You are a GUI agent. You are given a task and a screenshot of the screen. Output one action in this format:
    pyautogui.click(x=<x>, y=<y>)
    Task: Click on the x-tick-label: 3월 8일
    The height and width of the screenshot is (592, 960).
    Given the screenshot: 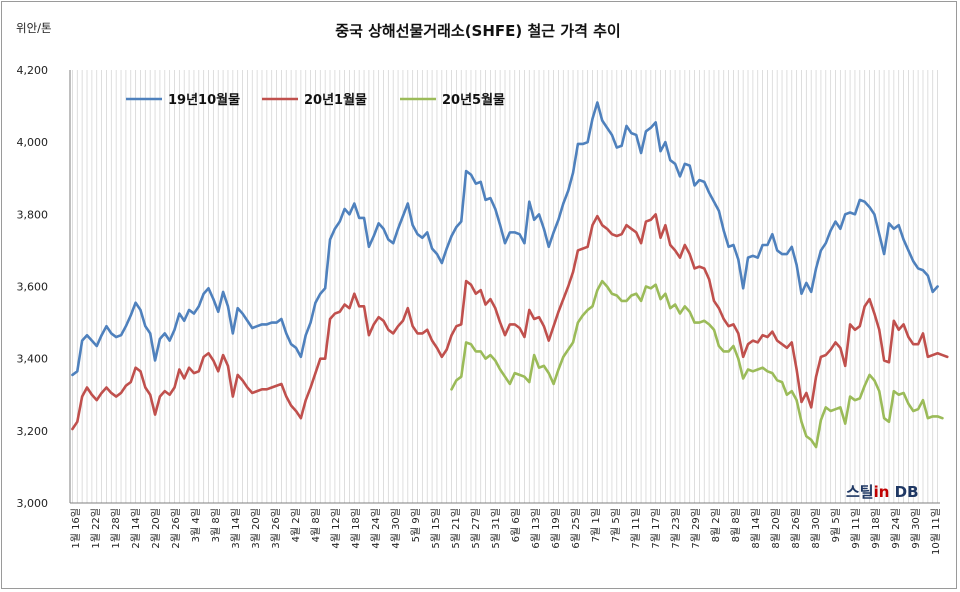 What is the action you would take?
    pyautogui.click(x=216, y=525)
    